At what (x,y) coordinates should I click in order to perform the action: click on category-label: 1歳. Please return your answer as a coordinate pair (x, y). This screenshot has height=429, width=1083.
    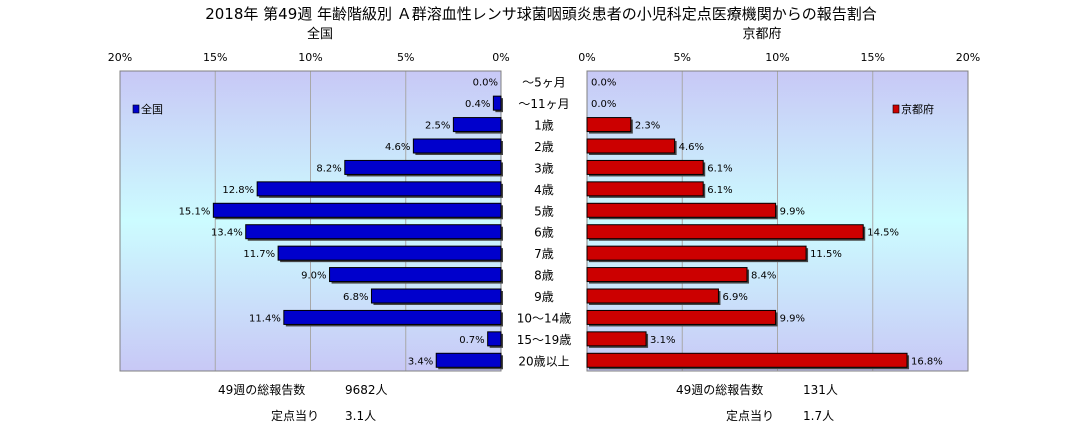
    Looking at the image, I should click on (544, 126).